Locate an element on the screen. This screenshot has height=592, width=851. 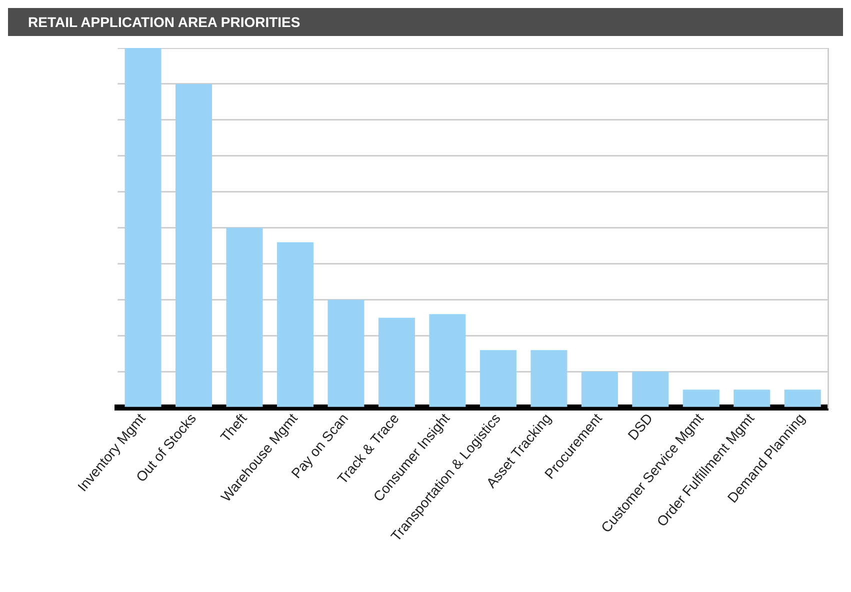
chart-title: RETAIL APPLICATION AREA PRIORITIES is located at coordinates (425, 22).